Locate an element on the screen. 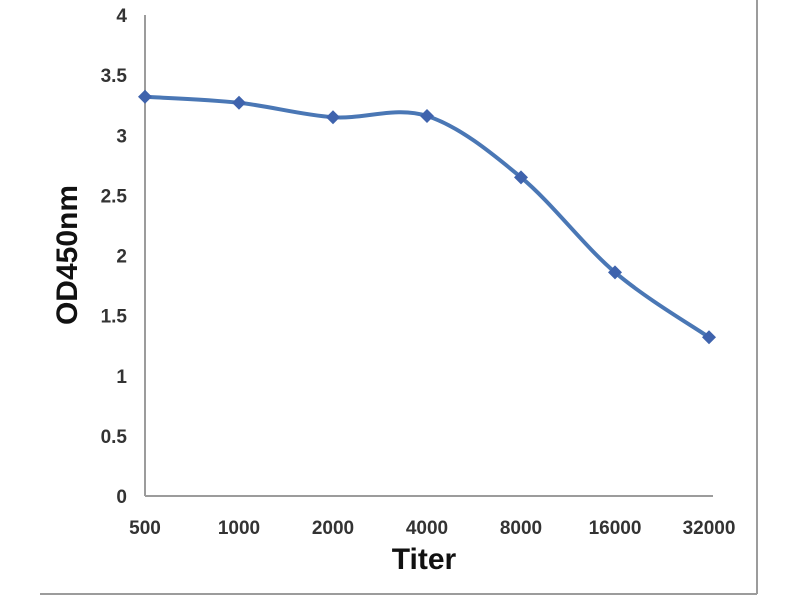 This screenshot has height=600, width=800. y-tick-label: 3.5 is located at coordinates (114, 76).